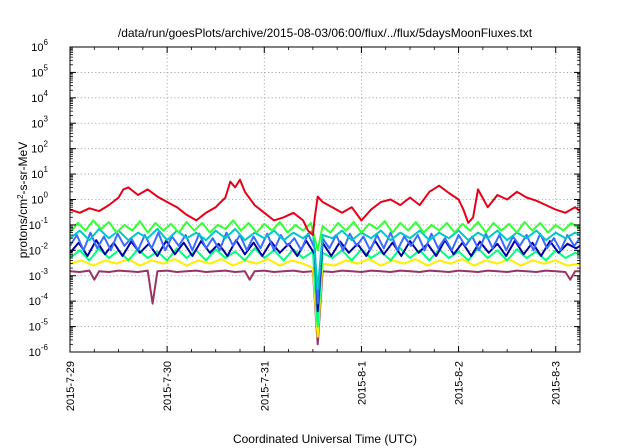 Image resolution: width=640 pixels, height=448 pixels. What do you see at coordinates (23, 168) in the screenshot?
I see `y-axis-label-suffix: -s-sr-MeV` at bounding box center [23, 168].